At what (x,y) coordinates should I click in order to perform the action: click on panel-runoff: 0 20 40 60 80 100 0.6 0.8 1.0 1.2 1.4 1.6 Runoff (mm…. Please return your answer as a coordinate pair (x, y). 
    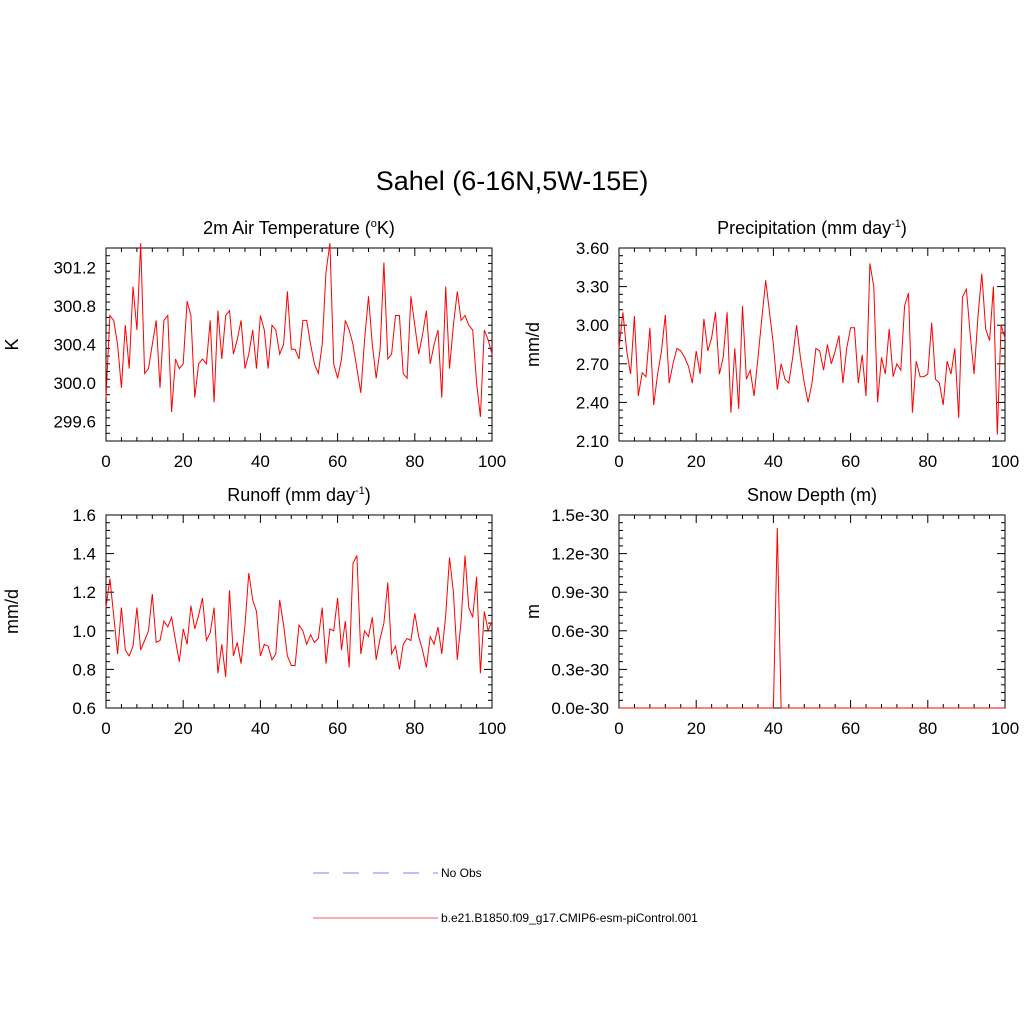
    Looking at the image, I should click on (254, 611).